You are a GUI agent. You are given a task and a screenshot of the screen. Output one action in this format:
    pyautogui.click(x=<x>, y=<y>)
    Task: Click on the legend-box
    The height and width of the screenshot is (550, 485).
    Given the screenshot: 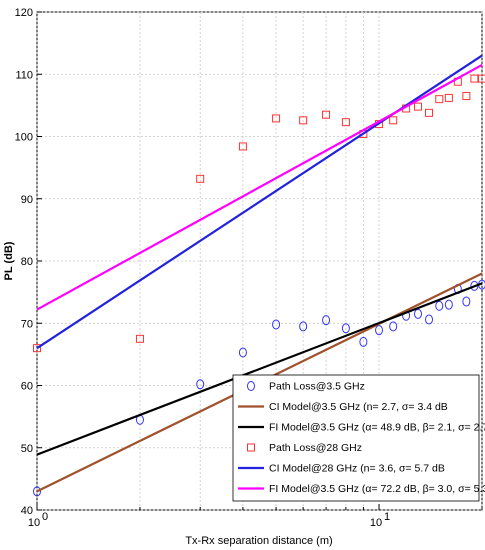 What is the action you would take?
    pyautogui.click(x=356, y=438)
    